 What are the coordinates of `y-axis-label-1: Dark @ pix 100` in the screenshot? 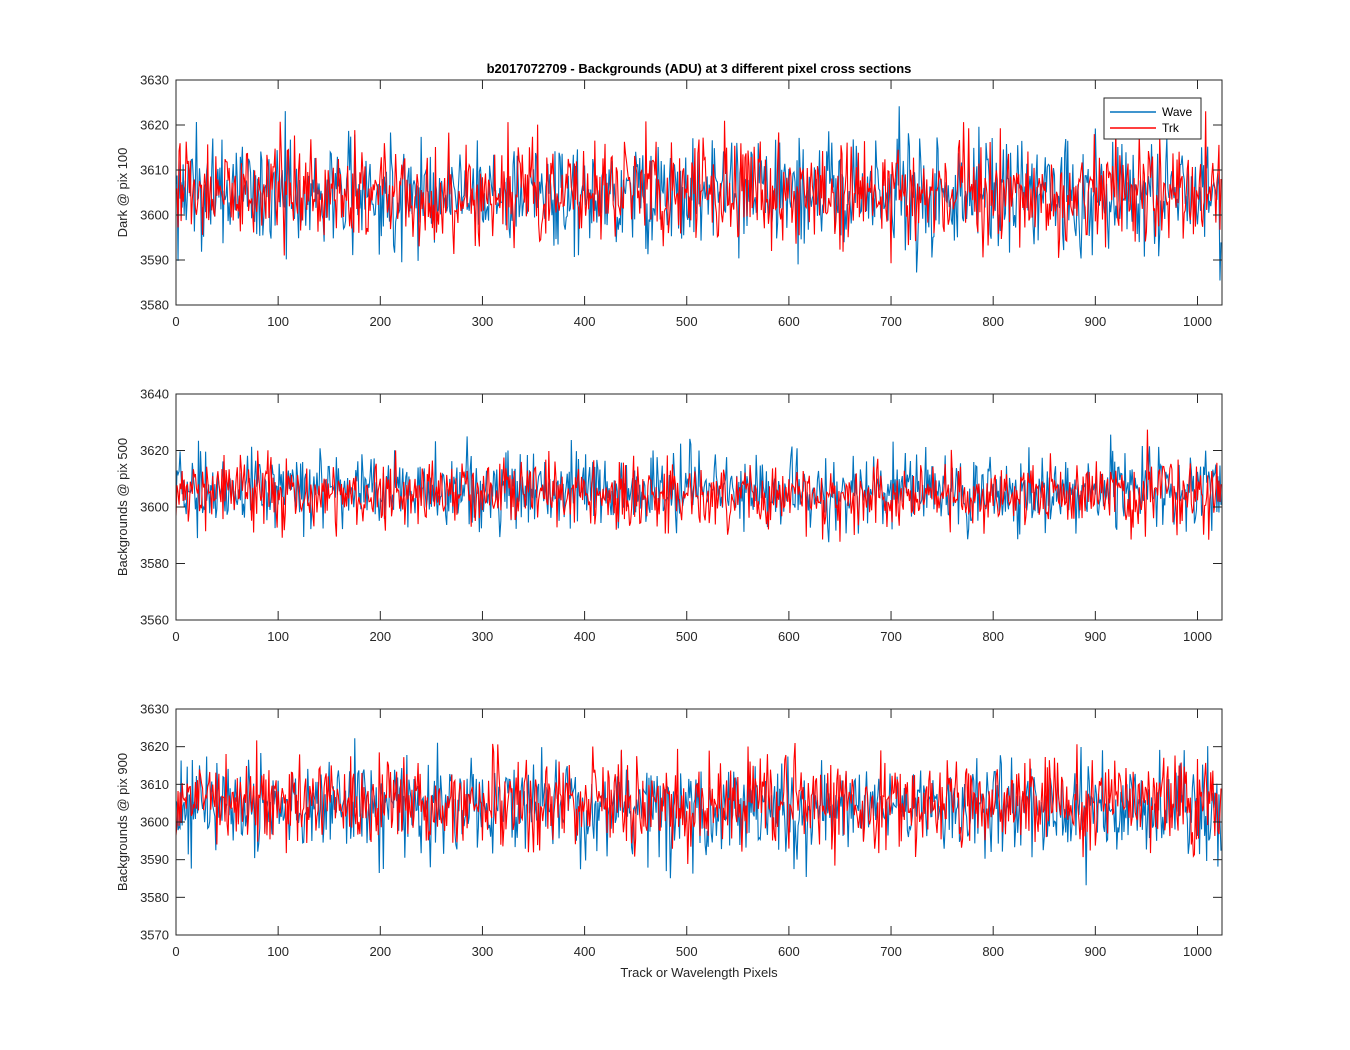 It's located at (122, 193).